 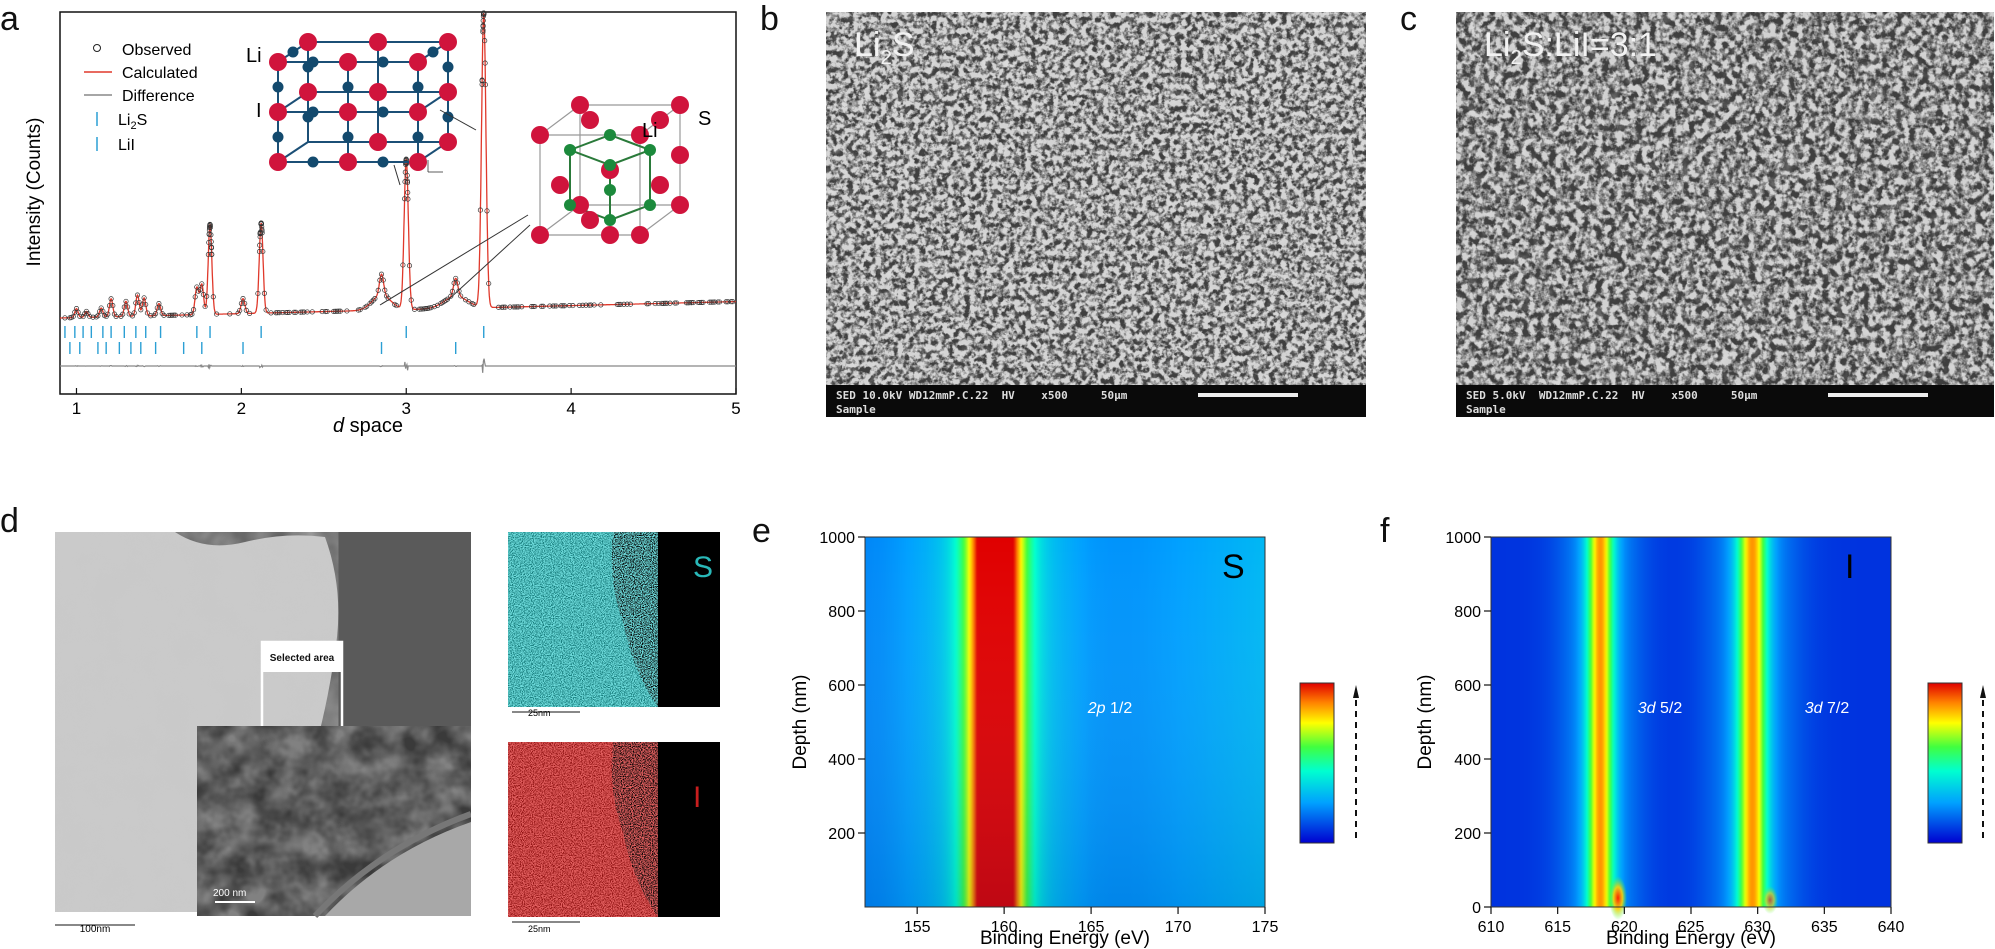 What do you see at coordinates (841, 760) in the screenshot?
I see `heatmap-e-ytick-label-400: 400` at bounding box center [841, 760].